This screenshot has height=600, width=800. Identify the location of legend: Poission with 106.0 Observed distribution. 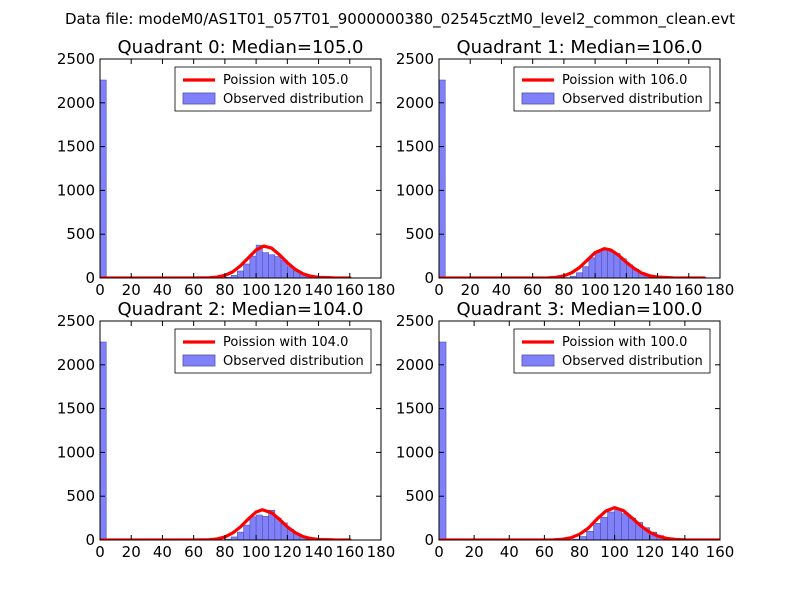
(612, 89).